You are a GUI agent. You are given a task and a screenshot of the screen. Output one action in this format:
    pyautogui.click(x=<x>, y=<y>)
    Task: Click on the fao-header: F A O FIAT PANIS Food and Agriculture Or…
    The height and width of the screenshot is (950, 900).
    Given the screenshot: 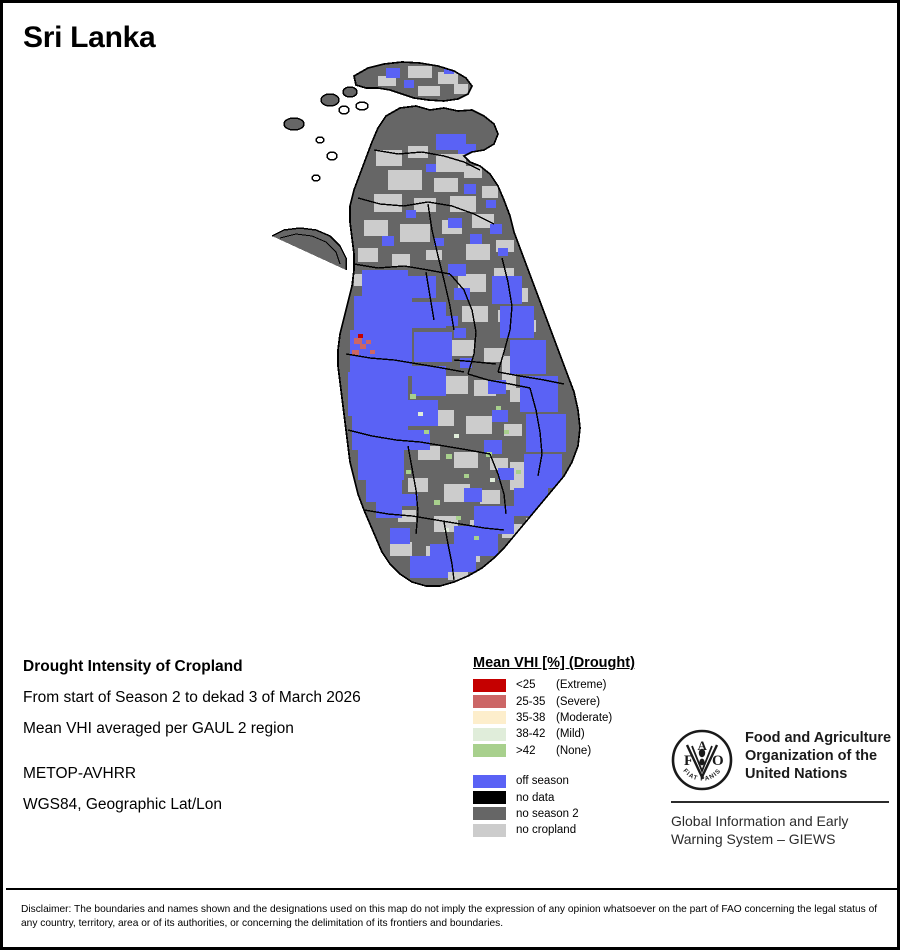 What is the action you would take?
    pyautogui.click(x=782, y=760)
    